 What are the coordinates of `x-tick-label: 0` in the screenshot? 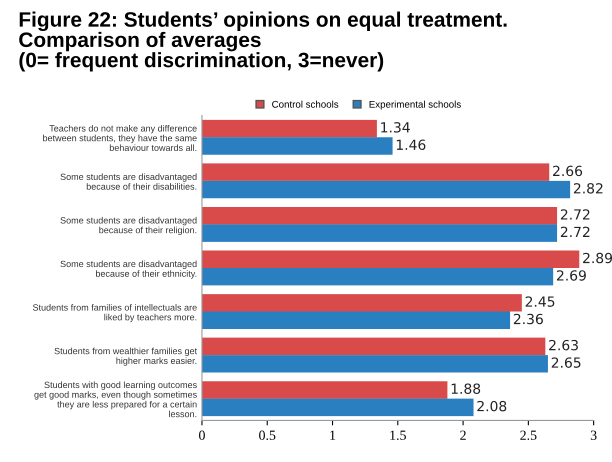 It's located at (202, 435).